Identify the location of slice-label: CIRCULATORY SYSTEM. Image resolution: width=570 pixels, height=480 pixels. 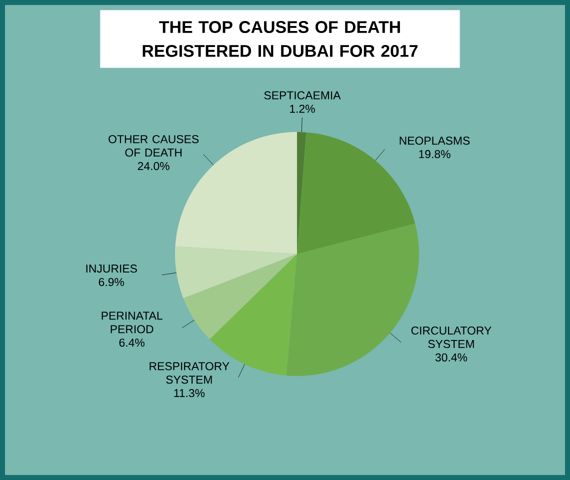
(451, 337).